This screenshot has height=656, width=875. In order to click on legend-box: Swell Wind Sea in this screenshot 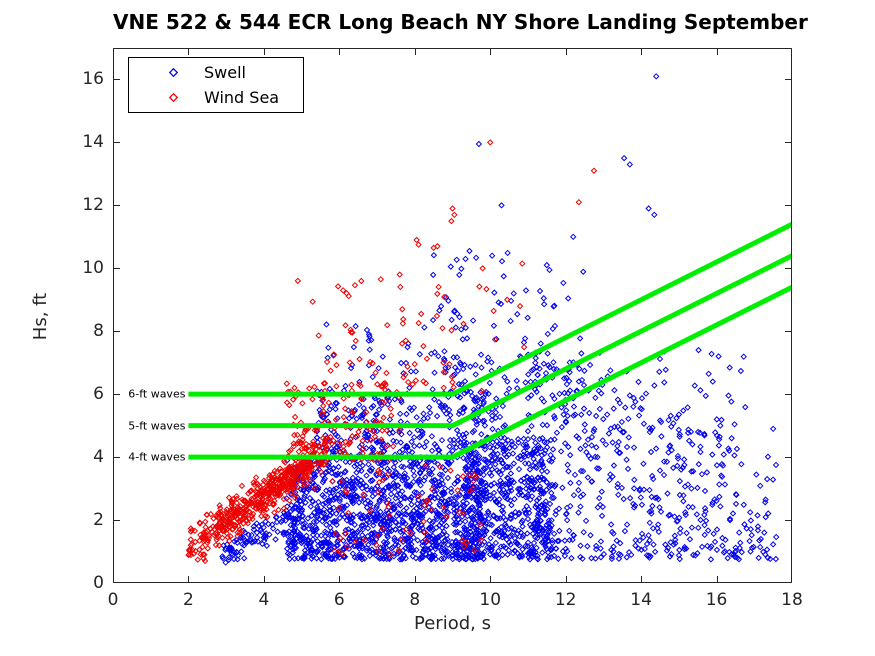, I will do `click(216, 85)`.